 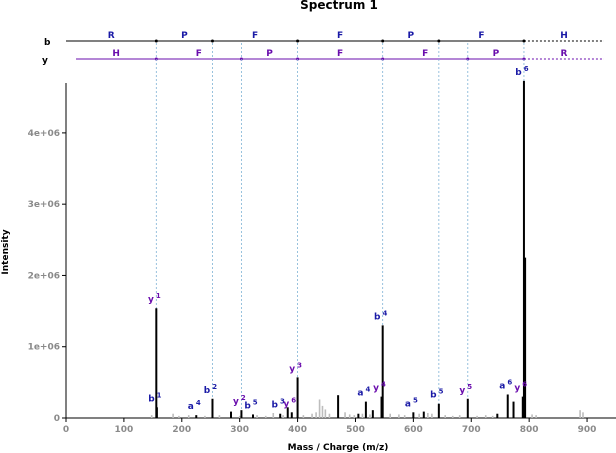 I want to click on x-tick-label: 200, so click(x=181, y=430).